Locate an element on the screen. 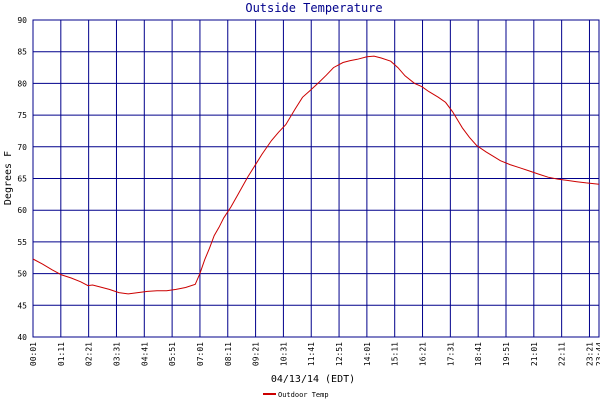  x-tick-label: 11:41 is located at coordinates (311, 354).